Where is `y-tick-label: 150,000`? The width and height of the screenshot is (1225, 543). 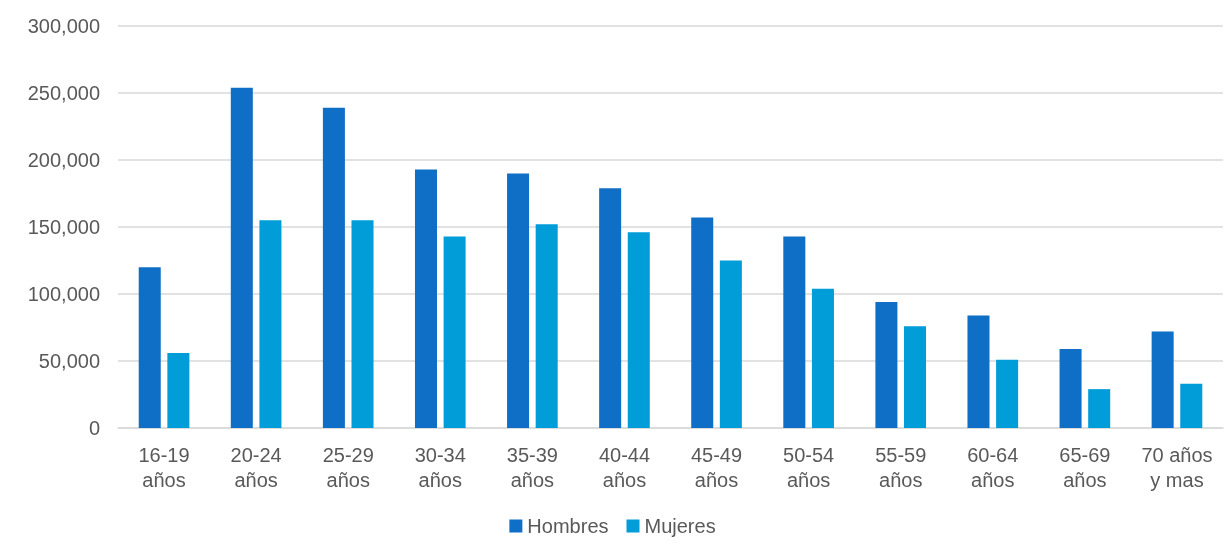 y-tick-label: 150,000 is located at coordinates (63, 227).